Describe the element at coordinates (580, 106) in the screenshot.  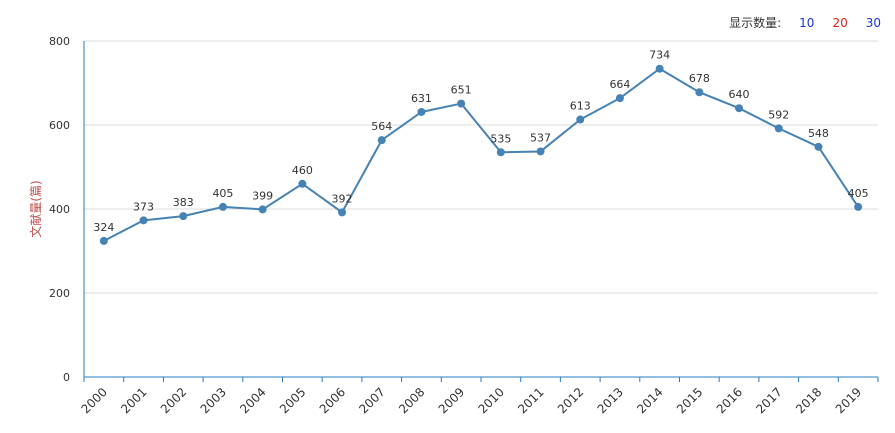
I see `data-label: 613` at that location.